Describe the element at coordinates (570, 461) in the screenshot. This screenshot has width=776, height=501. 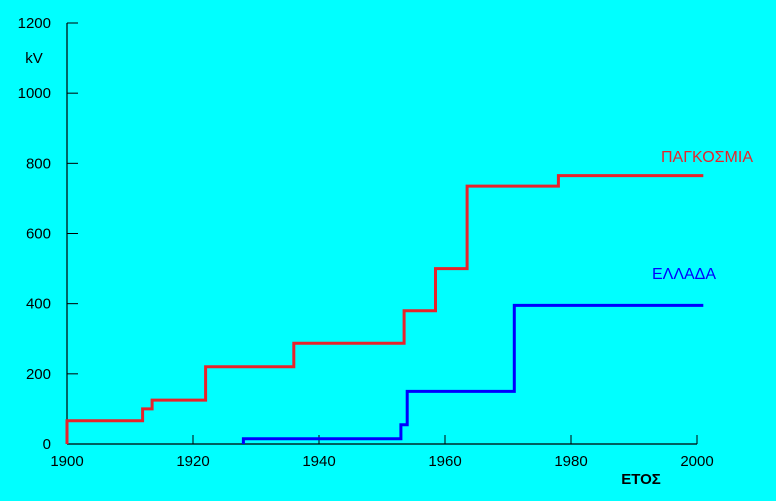
I see `x-tick-label: 1980` at that location.